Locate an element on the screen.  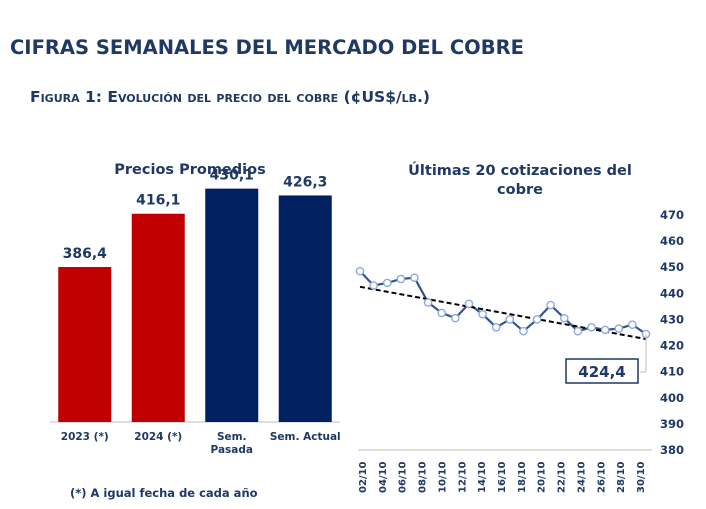
line-chart-title: Últimas 20 cotizaciones del cobre is located at coordinates (520, 180).